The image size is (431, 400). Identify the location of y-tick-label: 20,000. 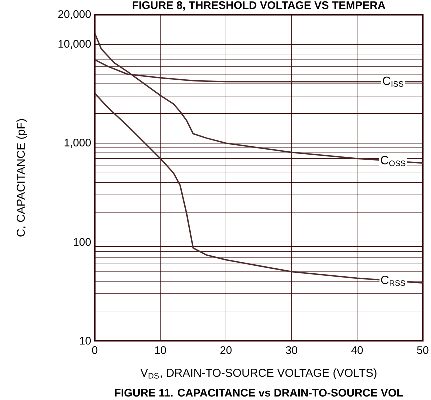
(75, 15).